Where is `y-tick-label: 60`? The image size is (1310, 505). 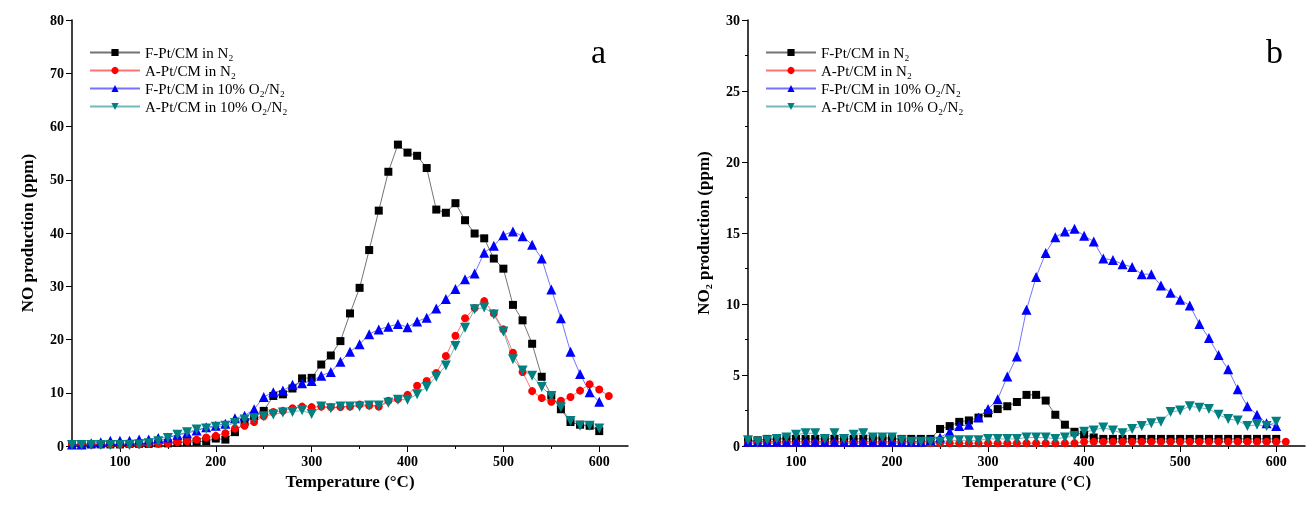
y-tick-label: 60 is located at coordinates (57, 126).